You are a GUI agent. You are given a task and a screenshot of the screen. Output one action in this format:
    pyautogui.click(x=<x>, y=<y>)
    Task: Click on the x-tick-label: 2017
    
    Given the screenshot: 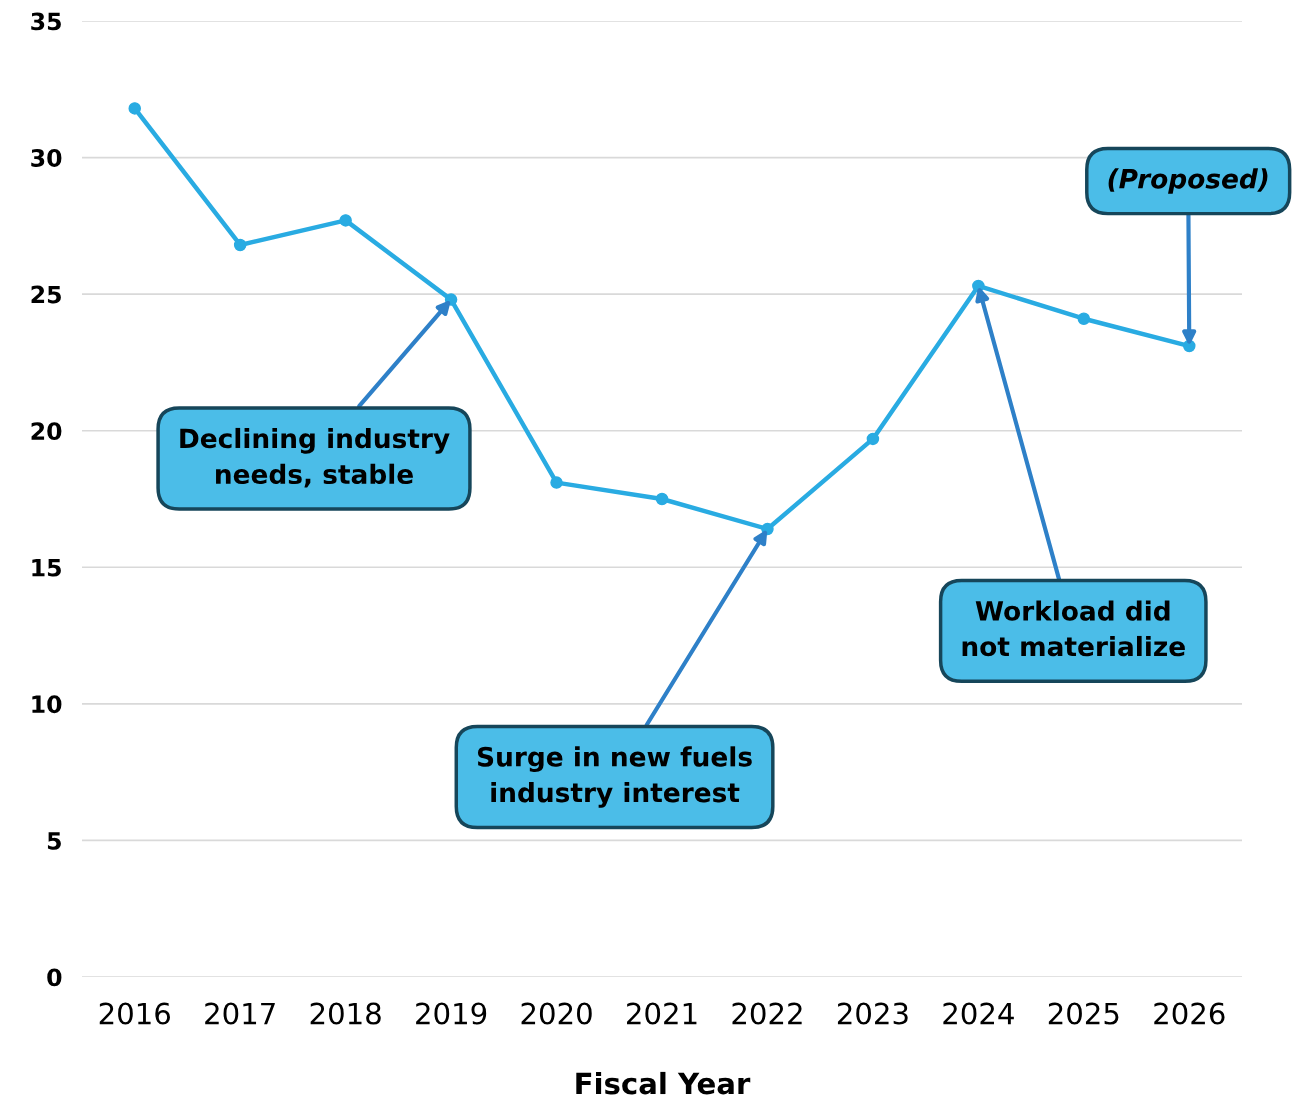 What is the action you would take?
    pyautogui.click(x=240, y=1013)
    